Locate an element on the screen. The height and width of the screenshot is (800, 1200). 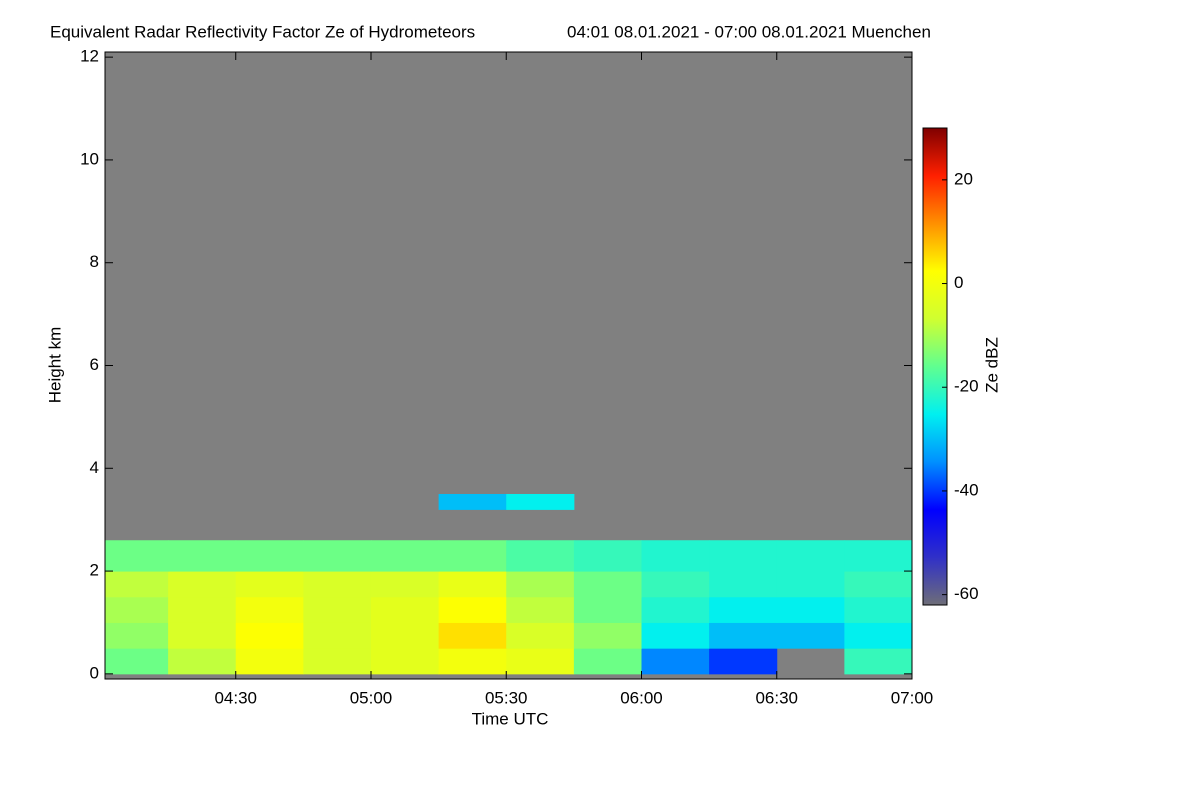
x-tick-label: 06:30 is located at coordinates (776, 697).